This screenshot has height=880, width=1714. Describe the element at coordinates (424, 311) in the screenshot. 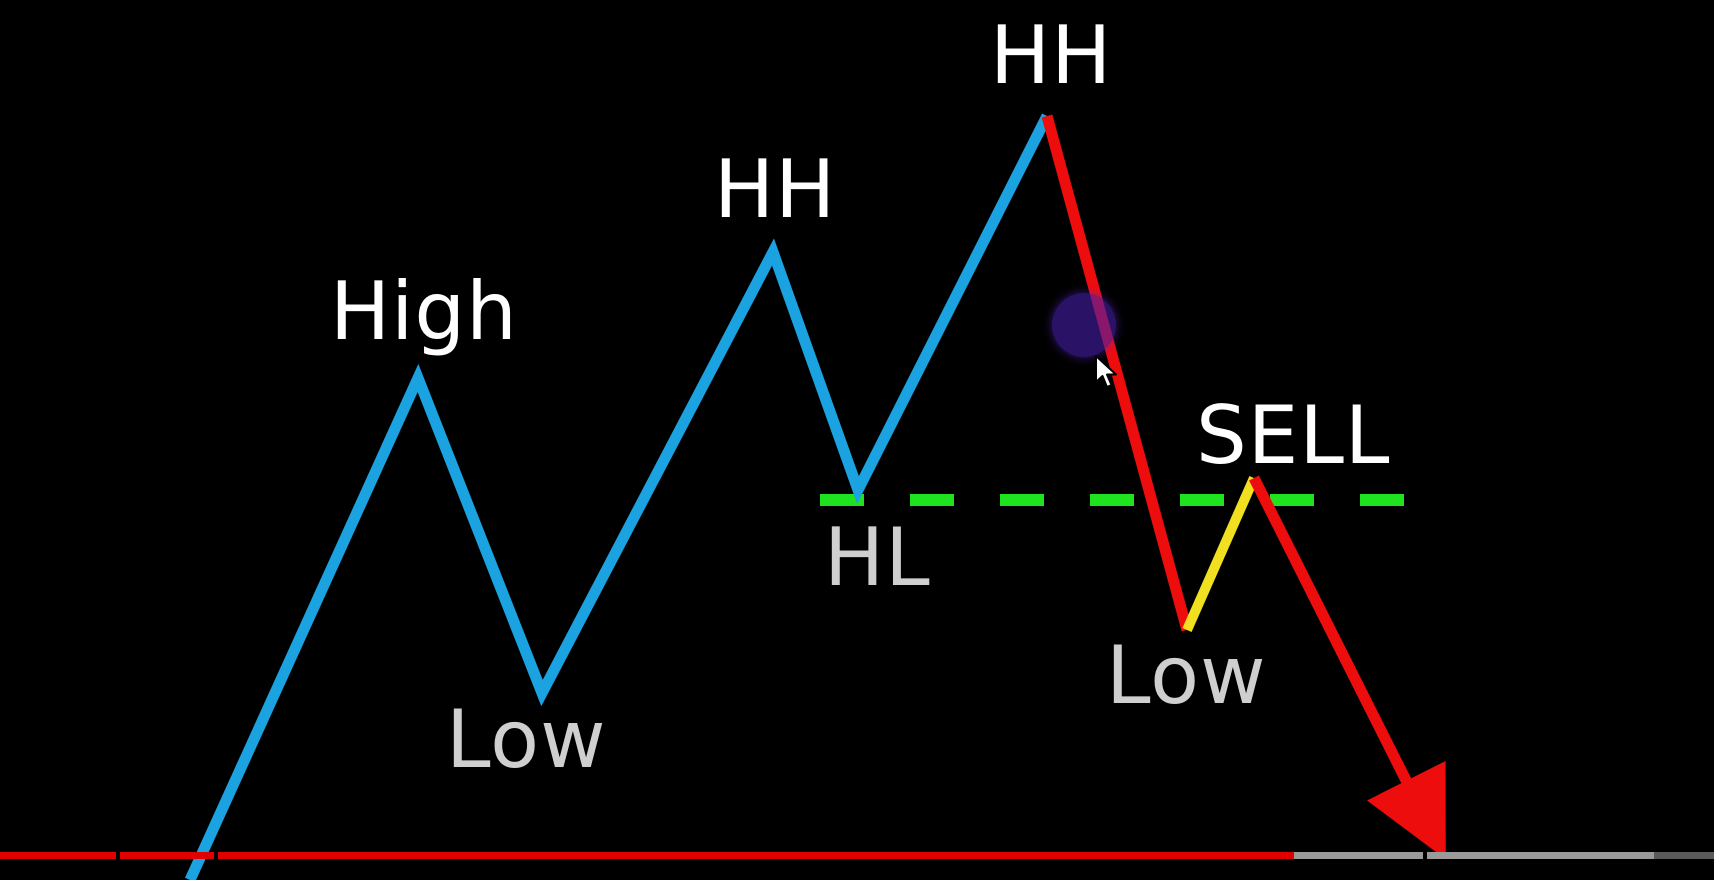

I see `high-label: High` at that location.